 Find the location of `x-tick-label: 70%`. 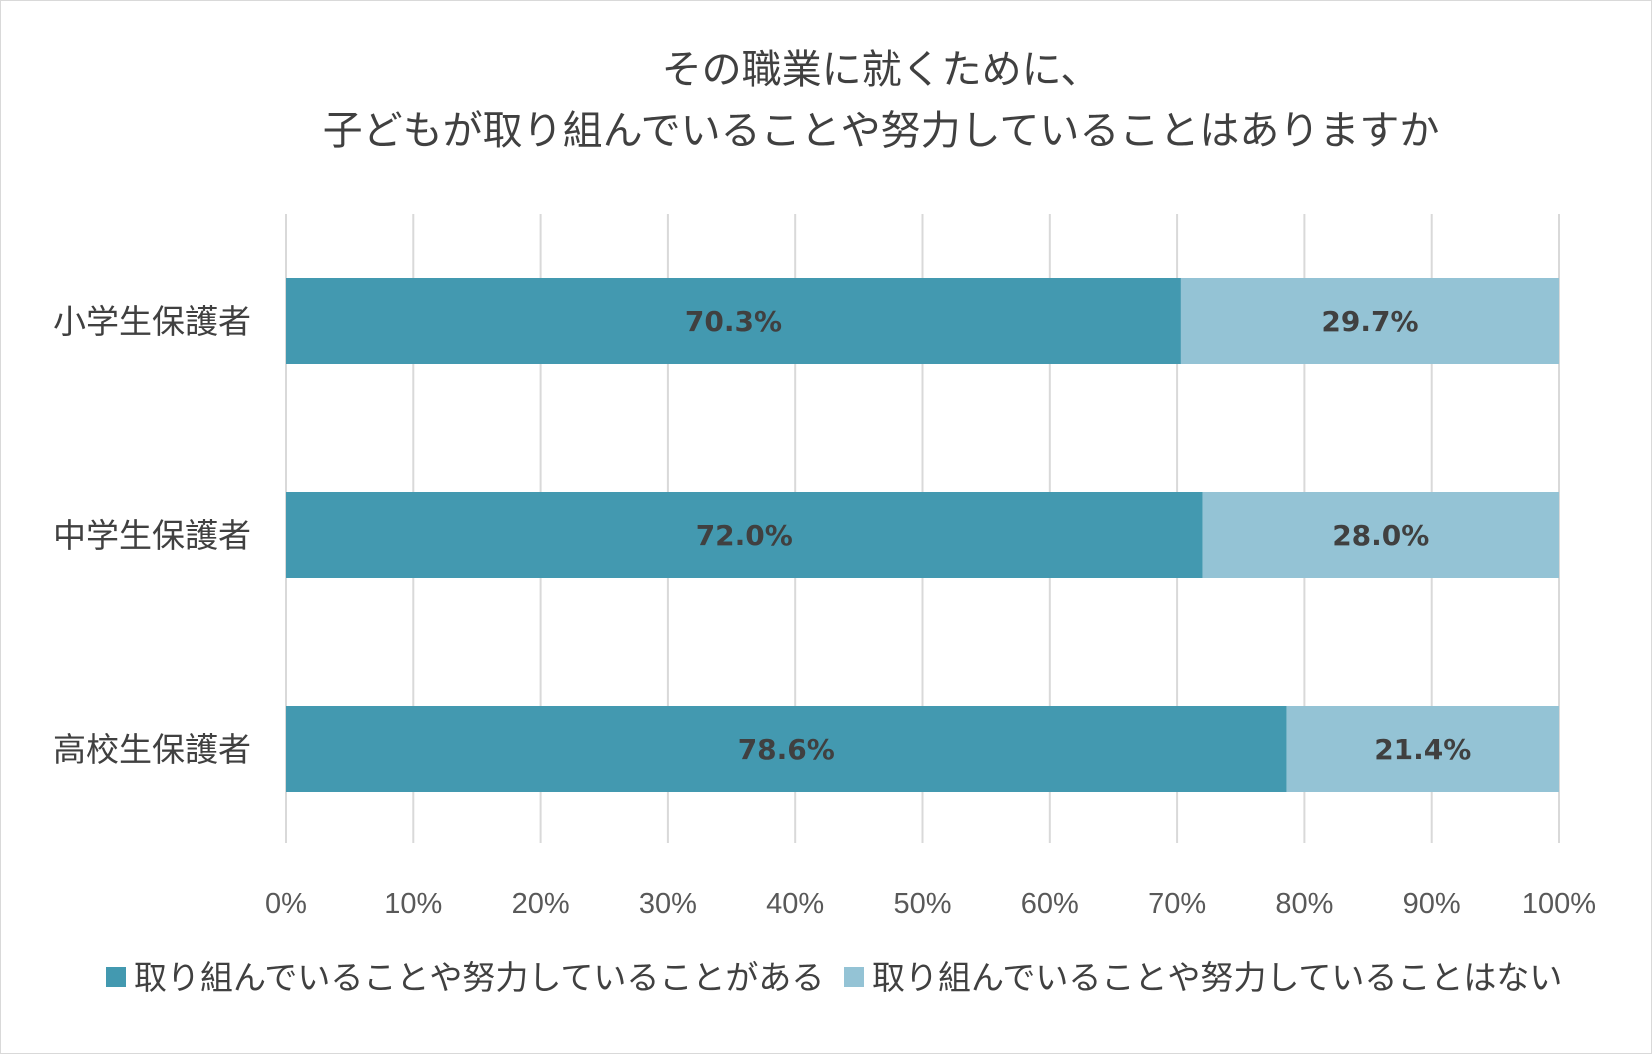

x-tick-label: 70% is located at coordinates (1177, 904).